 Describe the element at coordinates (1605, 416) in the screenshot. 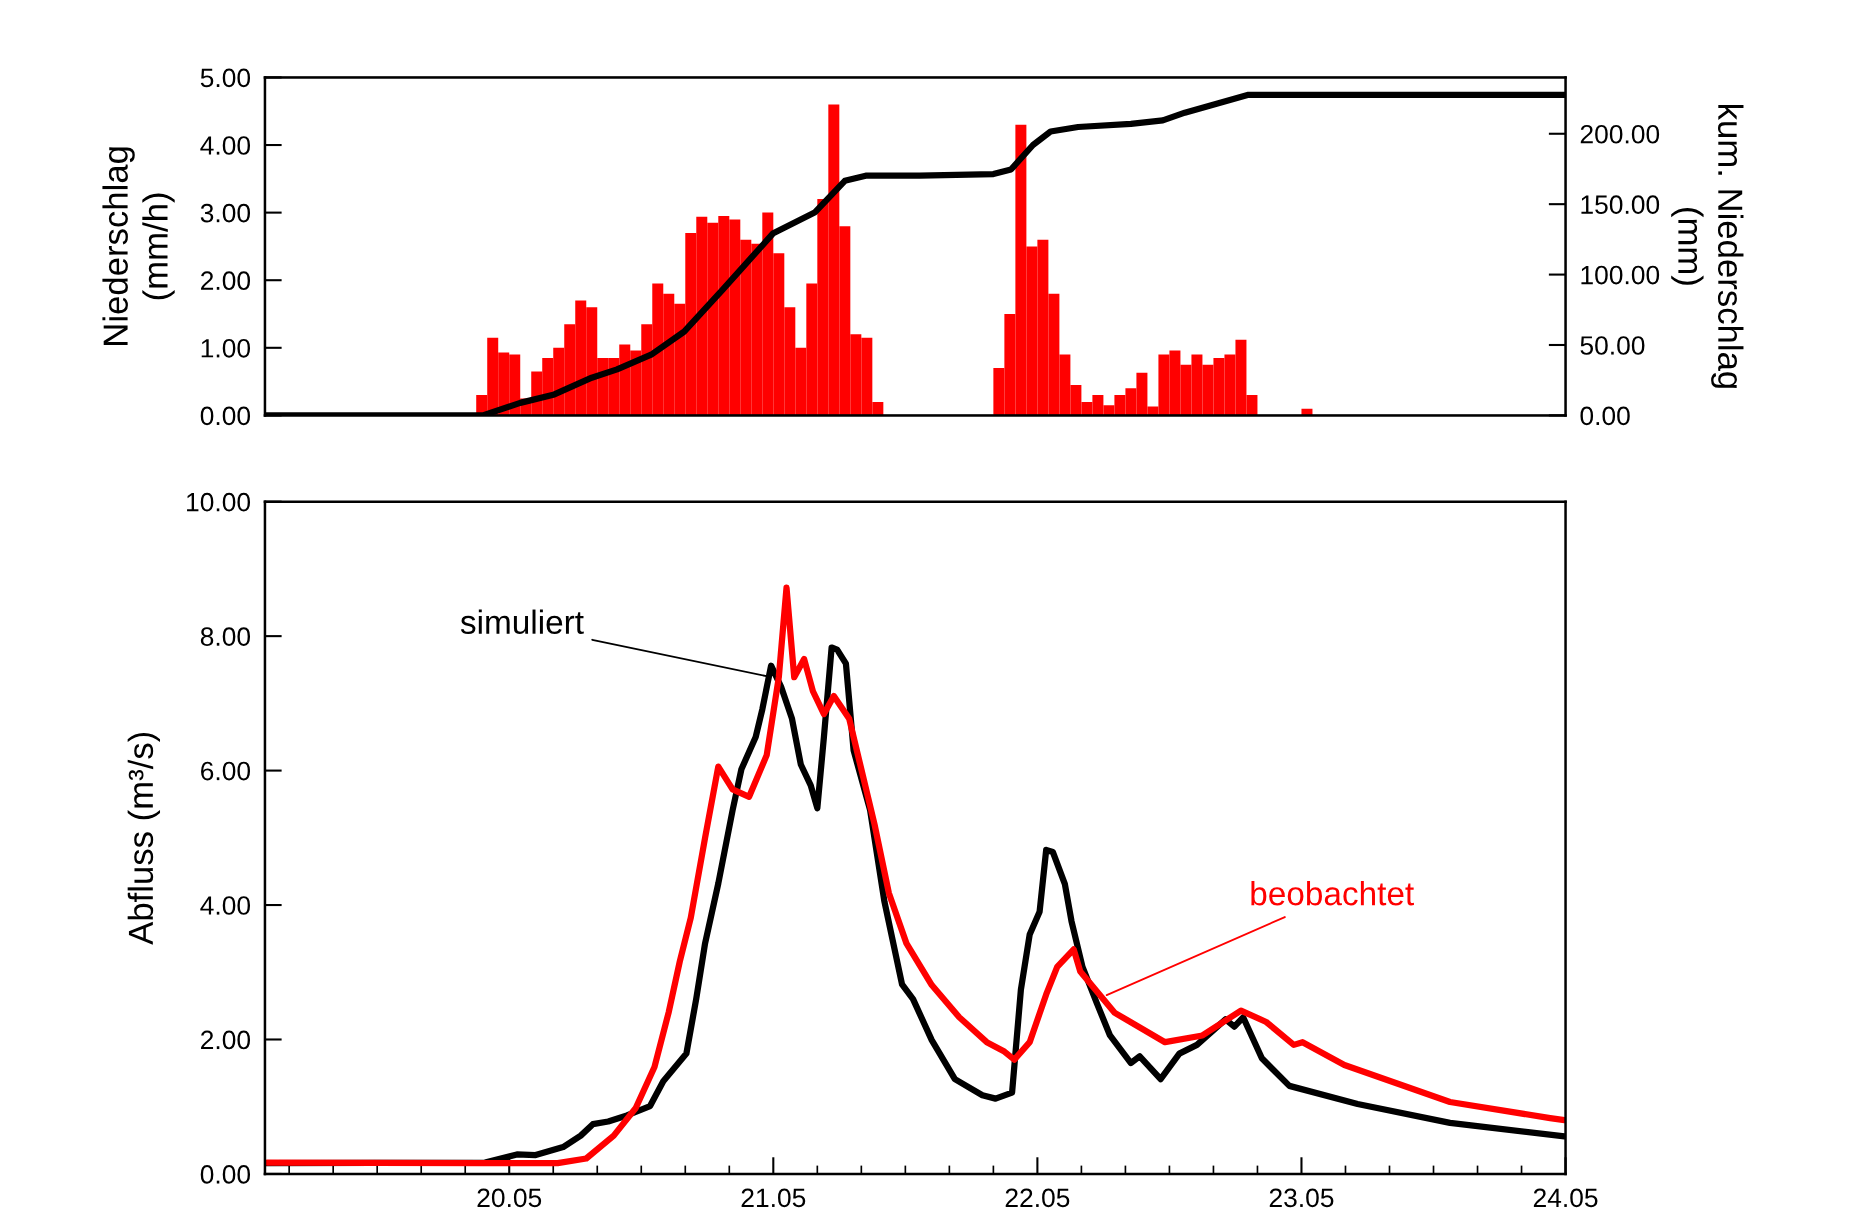

I see `y2-tick-label: 0.00` at that location.